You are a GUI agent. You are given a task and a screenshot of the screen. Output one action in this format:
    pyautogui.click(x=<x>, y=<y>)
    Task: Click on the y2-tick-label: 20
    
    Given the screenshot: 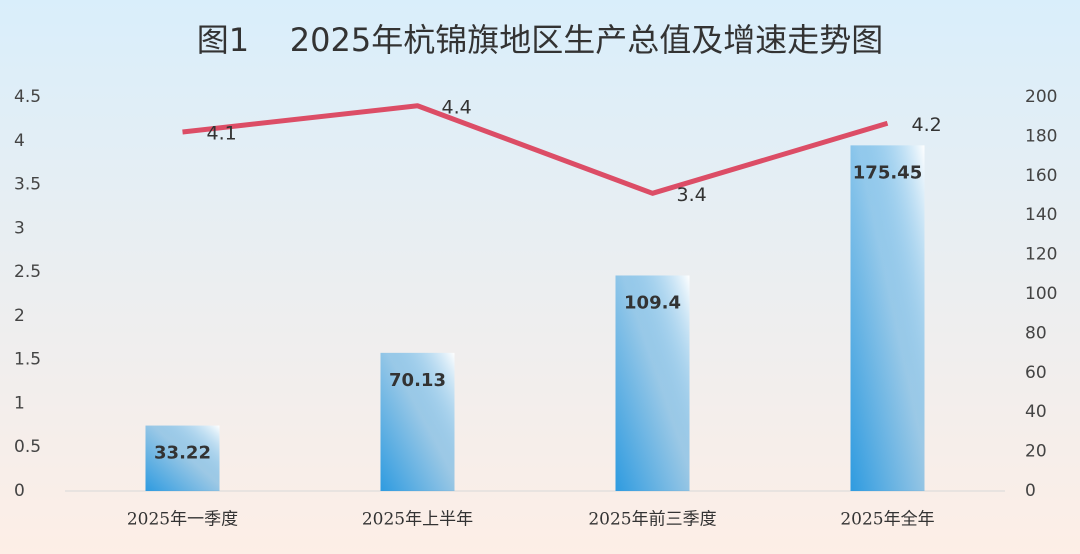 What is the action you would take?
    pyautogui.click(x=1036, y=452)
    